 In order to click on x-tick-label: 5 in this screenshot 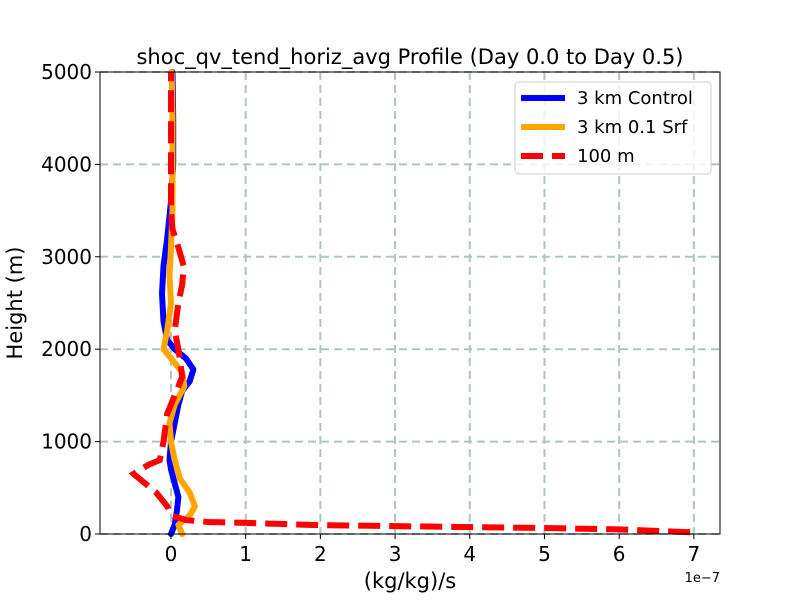, I will do `click(544, 554)`.